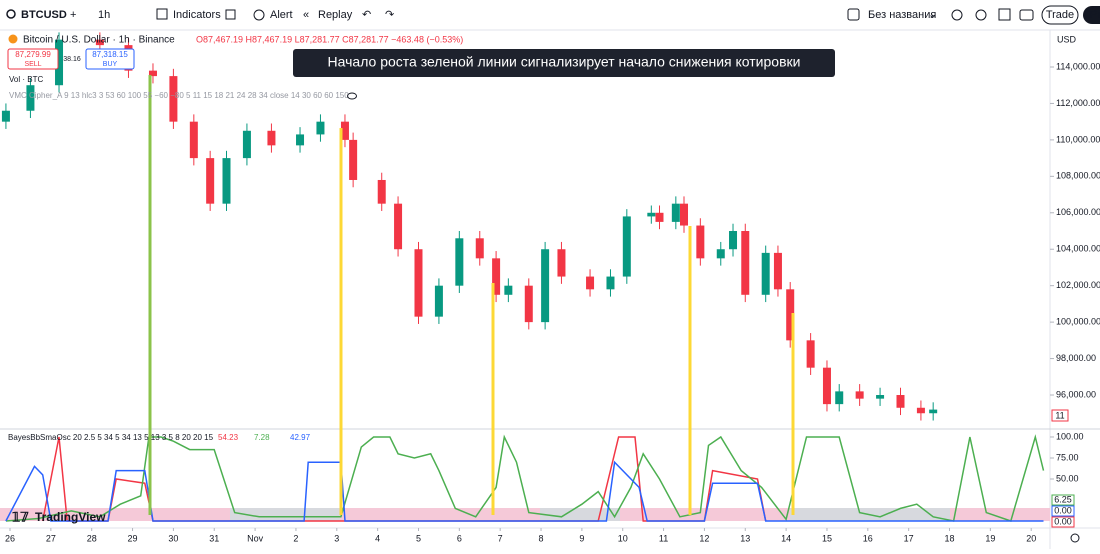 The image size is (1100, 554). What do you see at coordinates (902, 15) in the screenshot?
I see `layout-name: Без названия` at bounding box center [902, 15].